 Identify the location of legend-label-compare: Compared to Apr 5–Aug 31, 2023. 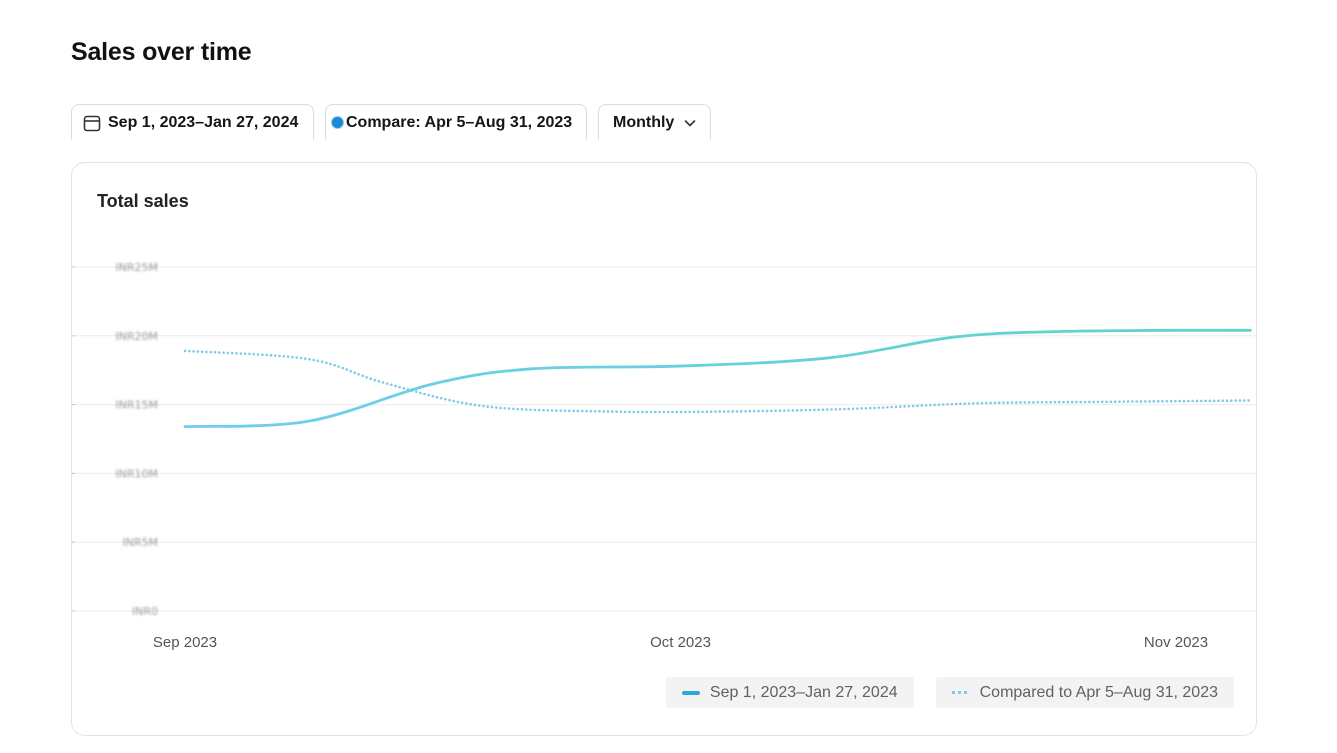
(1098, 692).